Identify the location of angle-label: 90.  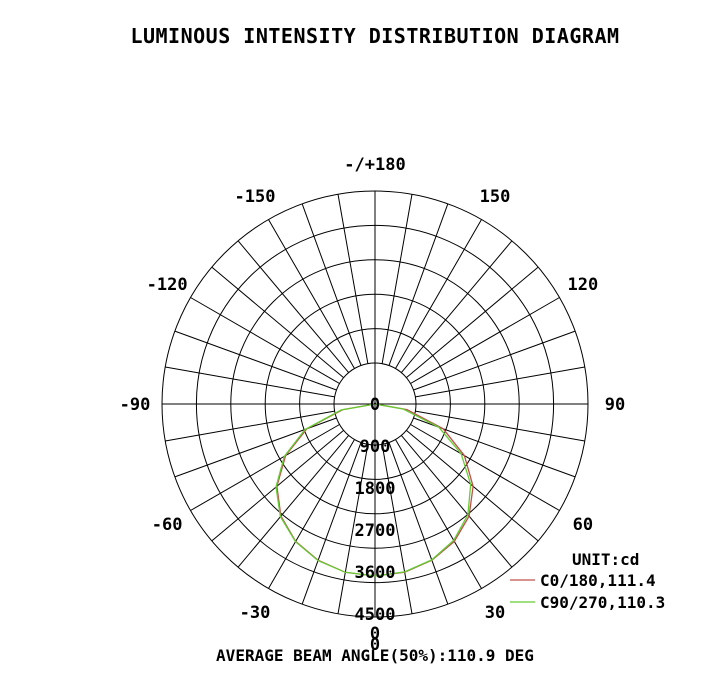
(615, 405).